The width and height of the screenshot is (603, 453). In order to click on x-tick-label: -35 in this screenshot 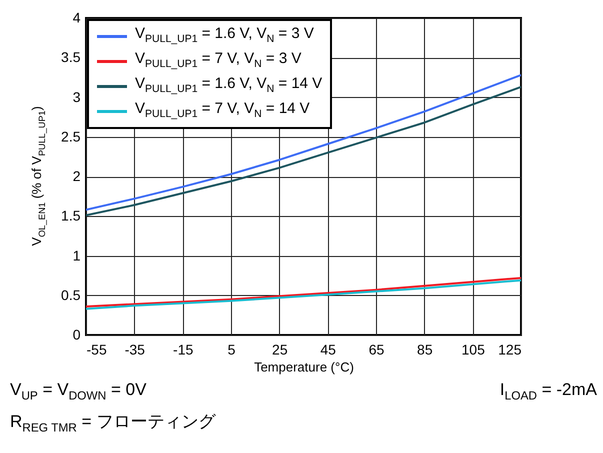, I will do `click(135, 350)`.